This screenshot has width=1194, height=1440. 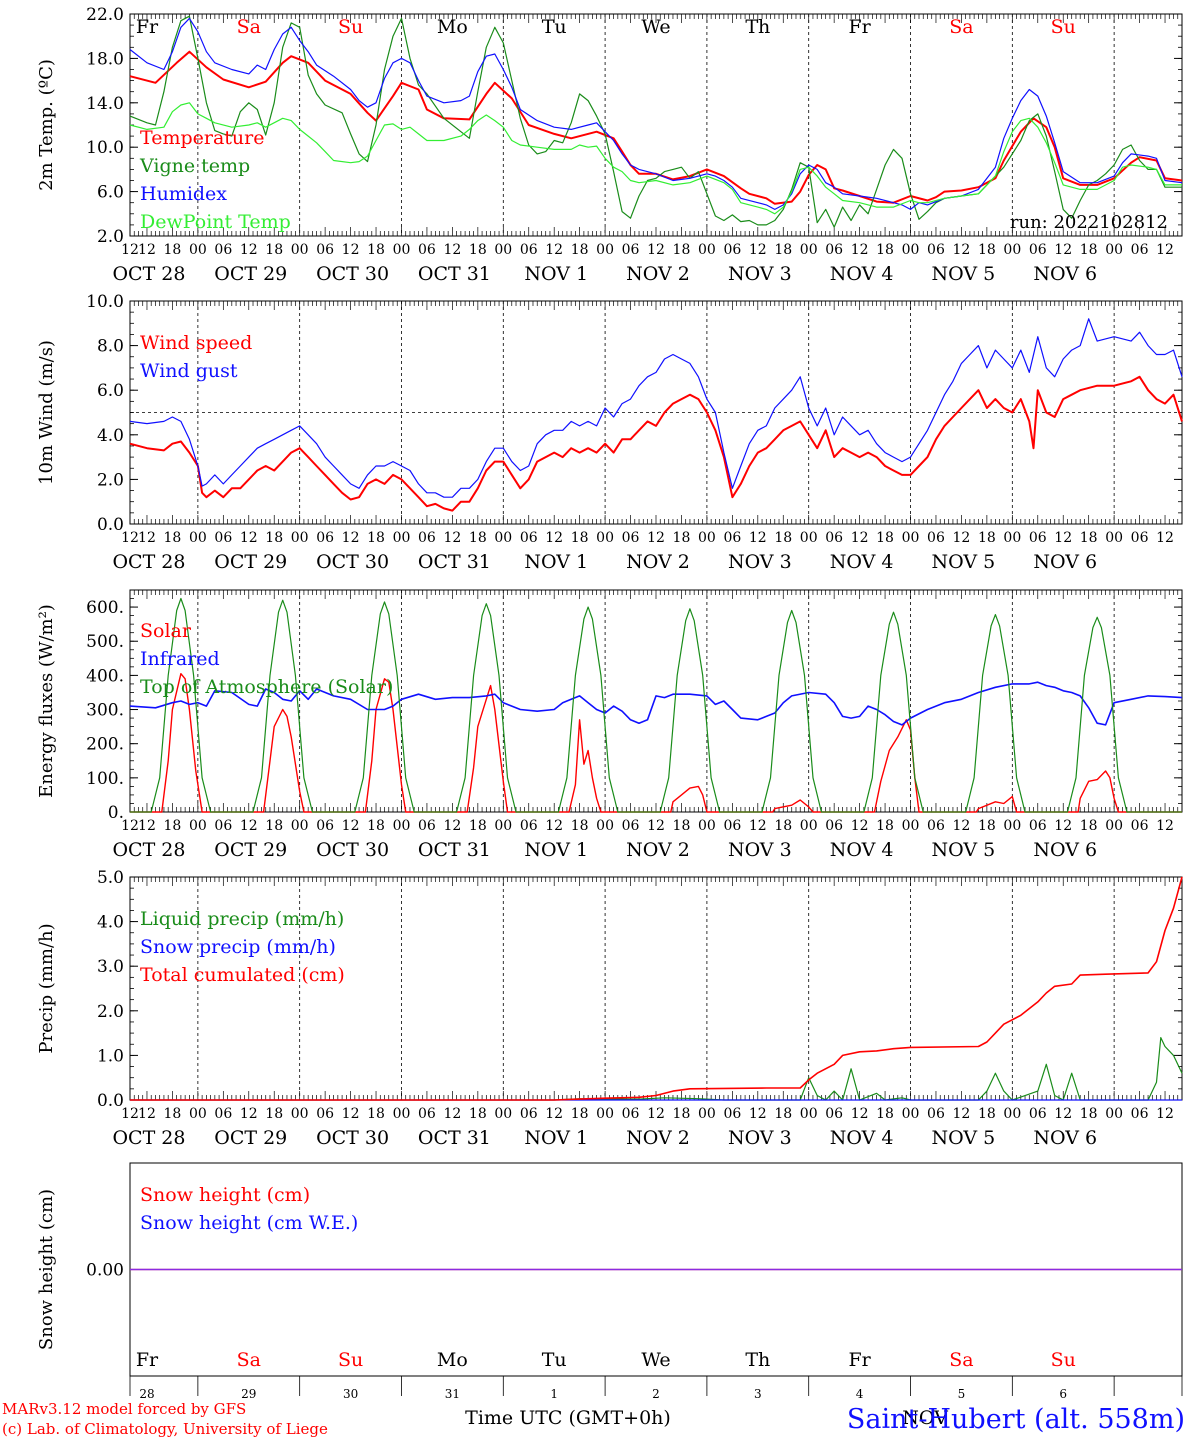 What do you see at coordinates (146, 1394) in the screenshot?
I see `day-number-label: 28` at bounding box center [146, 1394].